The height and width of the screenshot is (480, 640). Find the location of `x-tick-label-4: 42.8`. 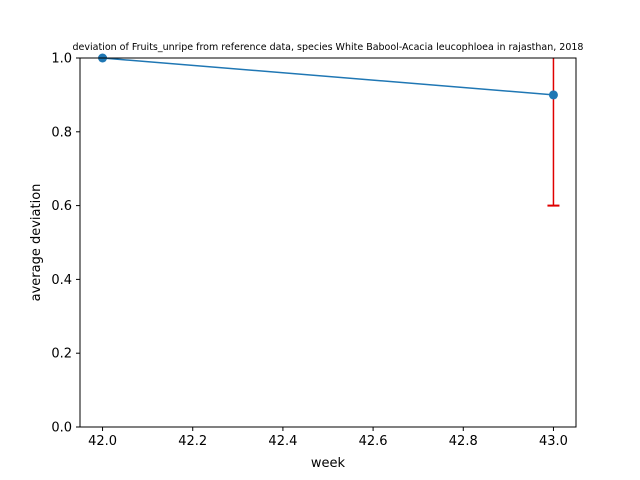

x-tick-label-4: 42.8 is located at coordinates (463, 441).